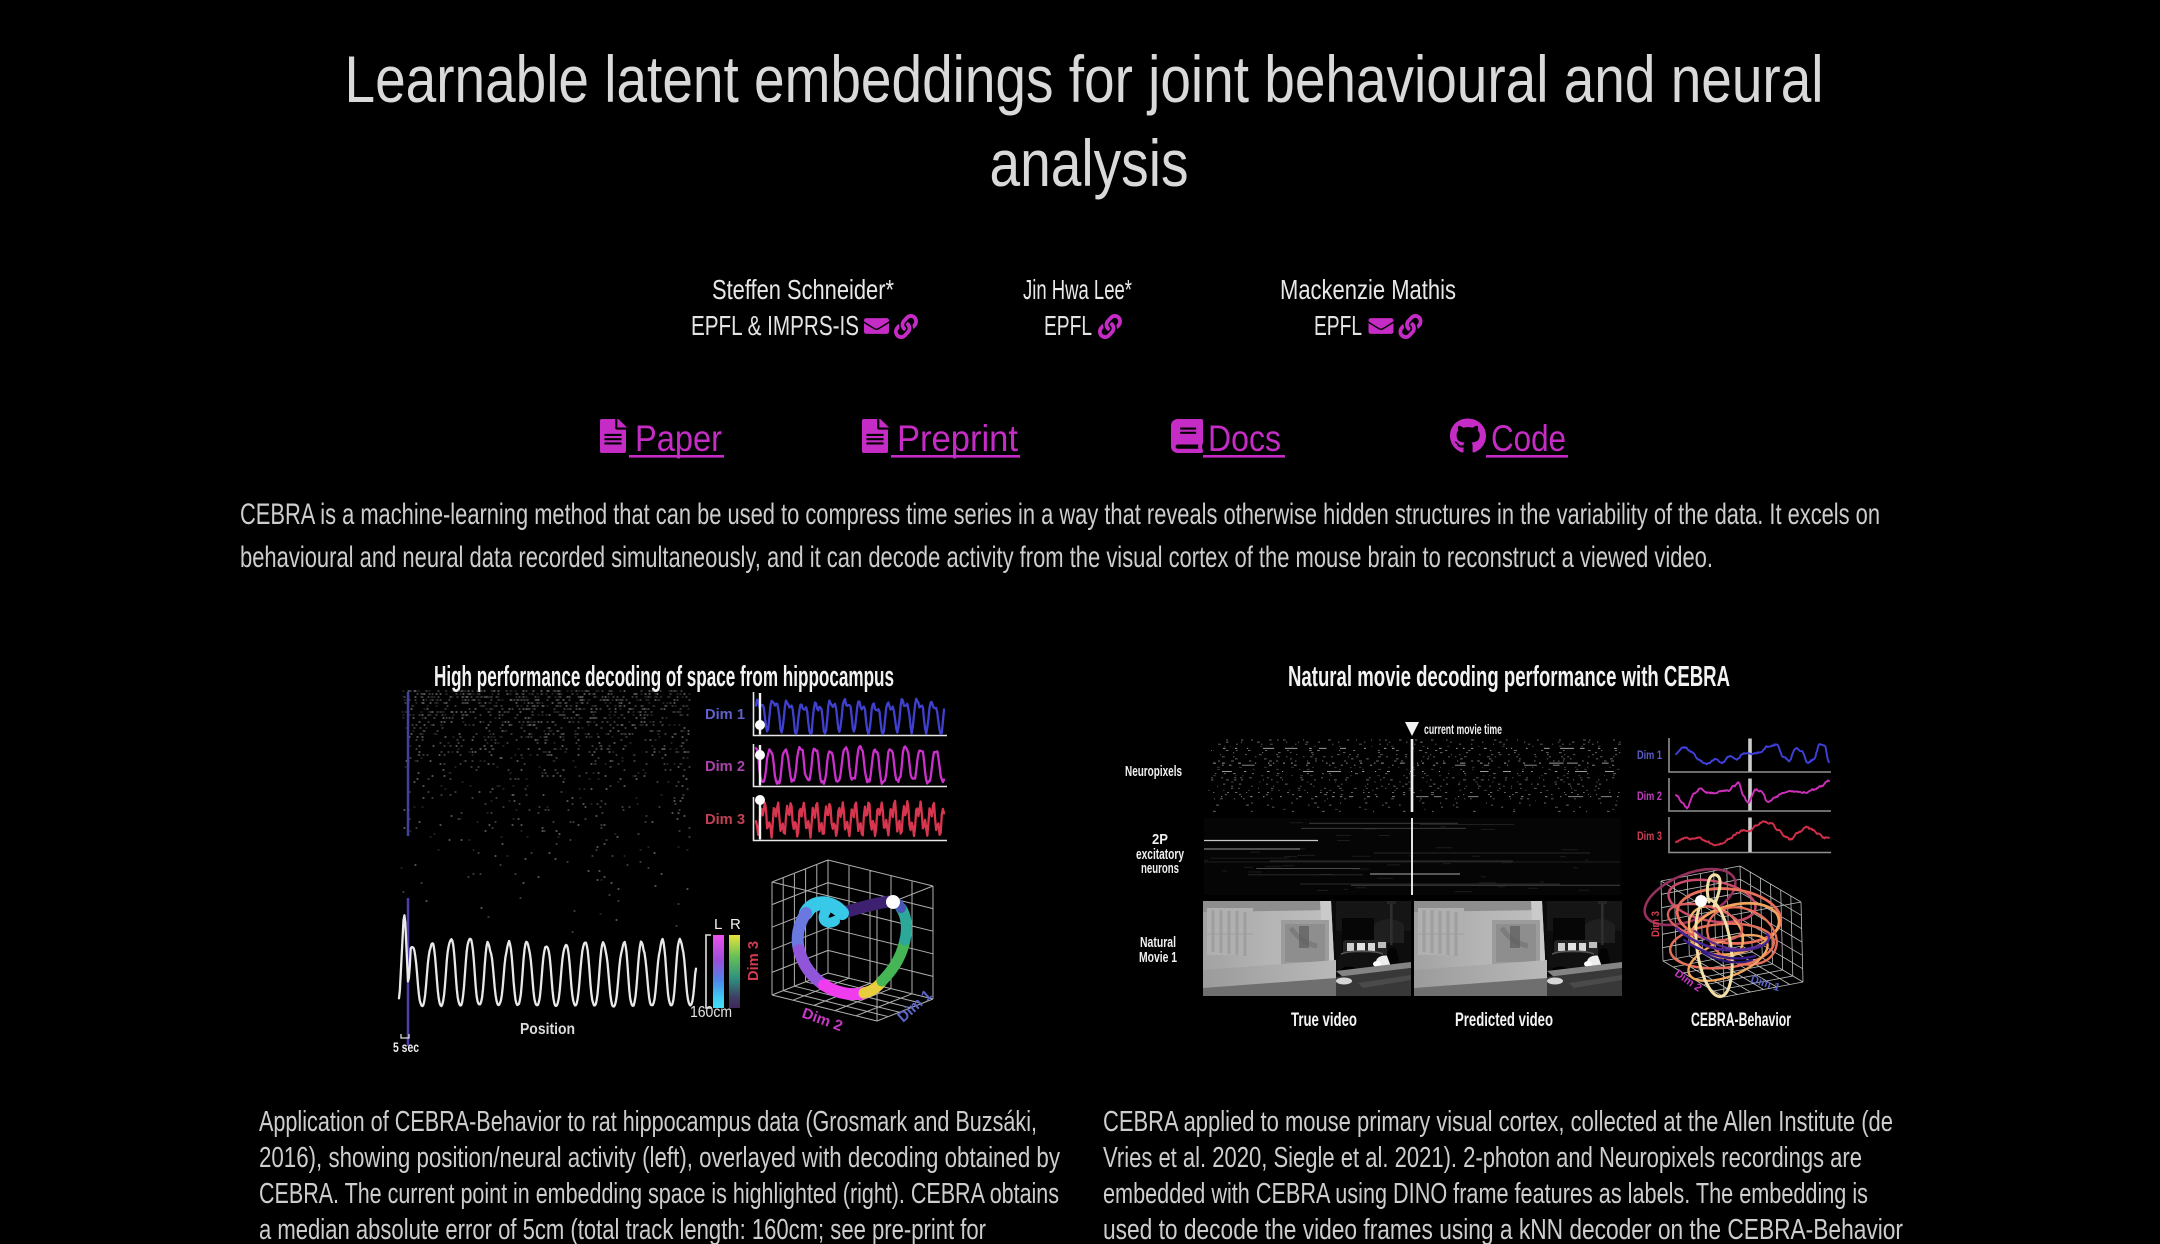  I want to click on svg-text: R, so click(735, 924).